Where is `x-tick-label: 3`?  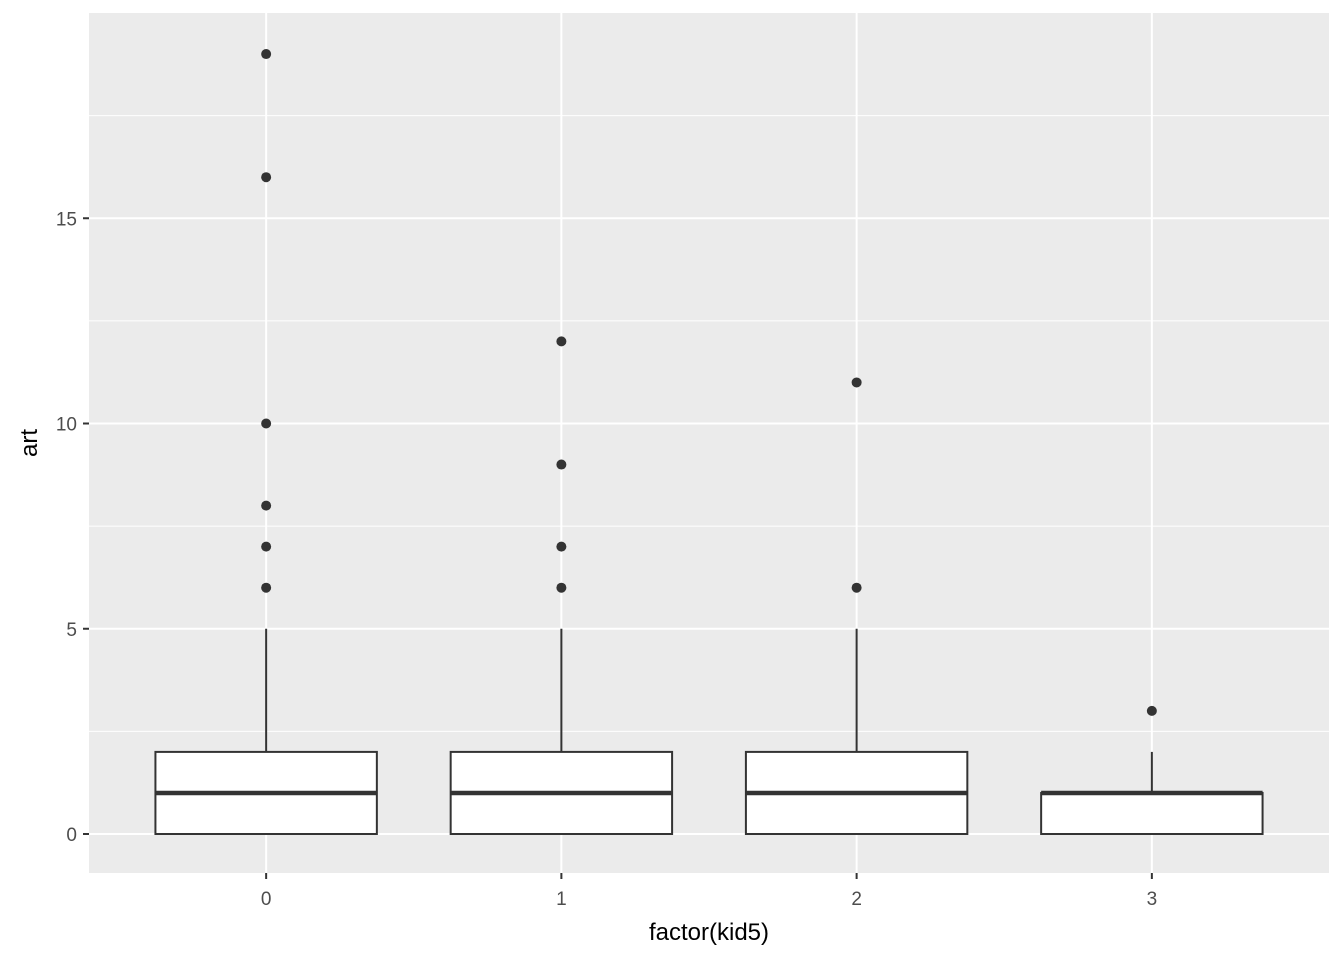 x-tick-label: 3 is located at coordinates (1152, 899).